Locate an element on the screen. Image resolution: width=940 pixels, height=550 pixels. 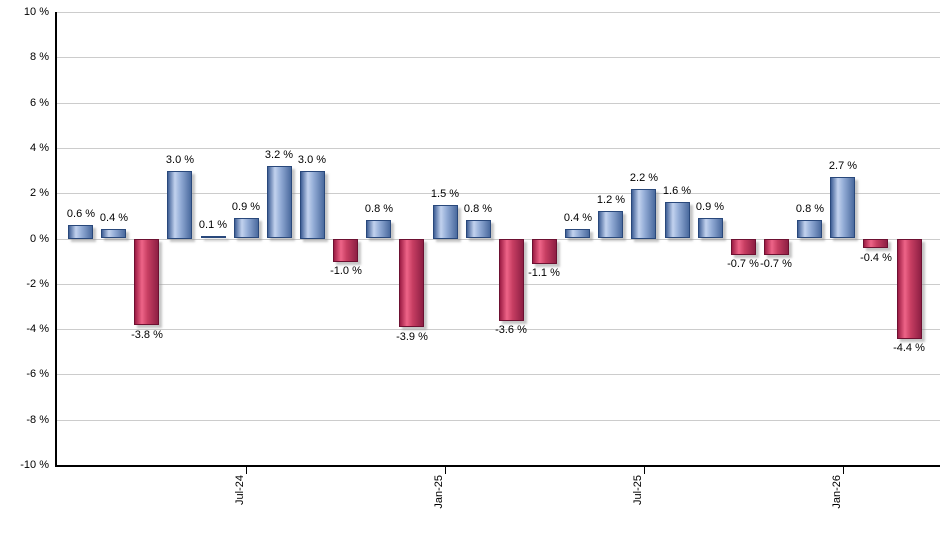
bar-value-label: 0.6 % is located at coordinates (81, 214).